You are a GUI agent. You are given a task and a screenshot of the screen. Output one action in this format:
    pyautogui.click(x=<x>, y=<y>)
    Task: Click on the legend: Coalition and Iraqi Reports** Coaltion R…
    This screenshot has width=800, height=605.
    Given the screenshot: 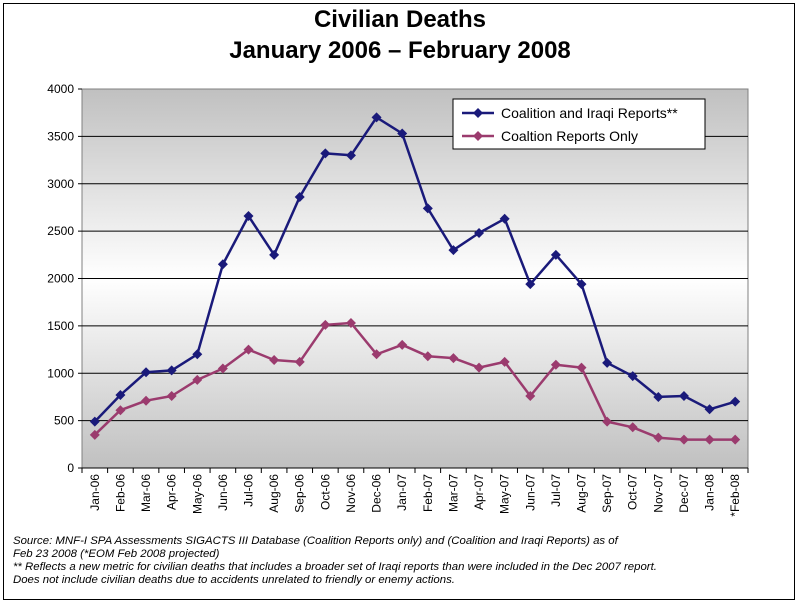 What is the action you would take?
    pyautogui.click(x=579, y=124)
    